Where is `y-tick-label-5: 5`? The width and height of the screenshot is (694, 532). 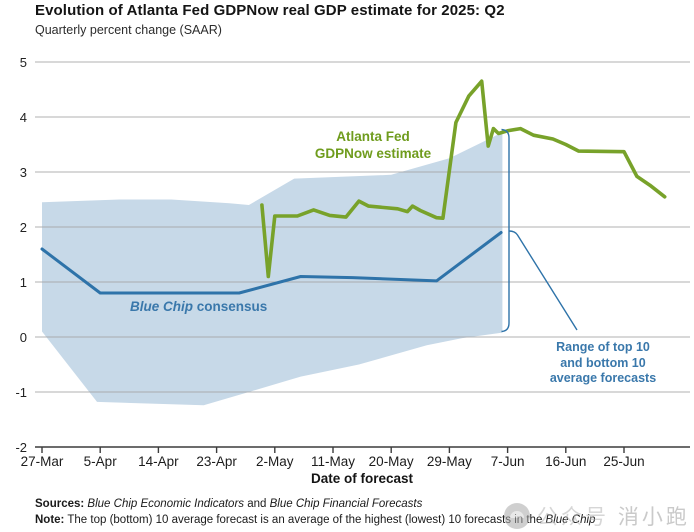
y-tick-label-5: 5 is located at coordinates (23, 62).